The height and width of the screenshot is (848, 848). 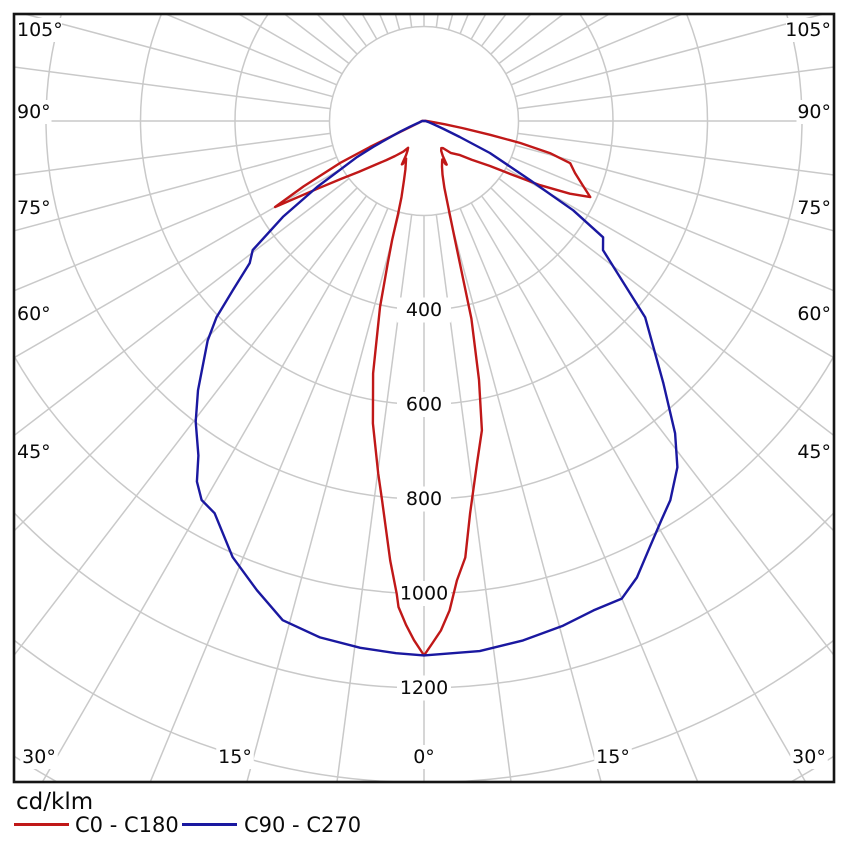 I want to click on legend-label-c0-c180: C0 - C180, so click(x=127, y=825).